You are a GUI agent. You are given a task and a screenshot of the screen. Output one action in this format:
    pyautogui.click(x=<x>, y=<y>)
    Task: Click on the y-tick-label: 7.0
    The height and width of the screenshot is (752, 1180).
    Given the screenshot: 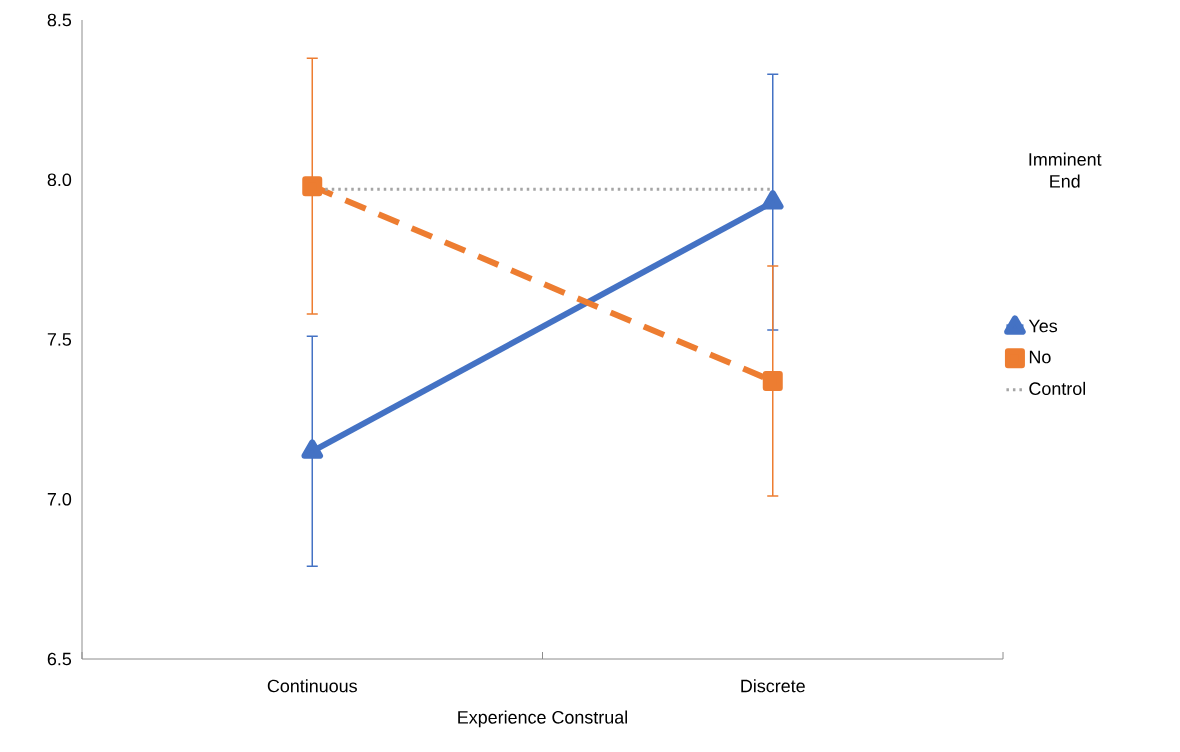 What is the action you would take?
    pyautogui.click(x=59, y=499)
    